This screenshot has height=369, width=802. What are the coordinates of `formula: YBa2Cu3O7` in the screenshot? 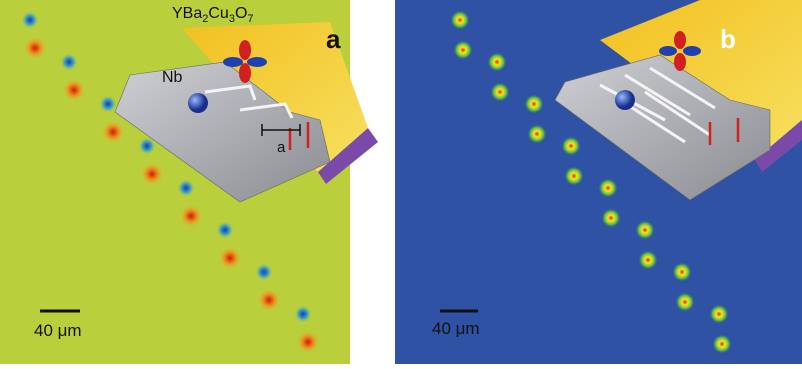 It's located at (213, 15).